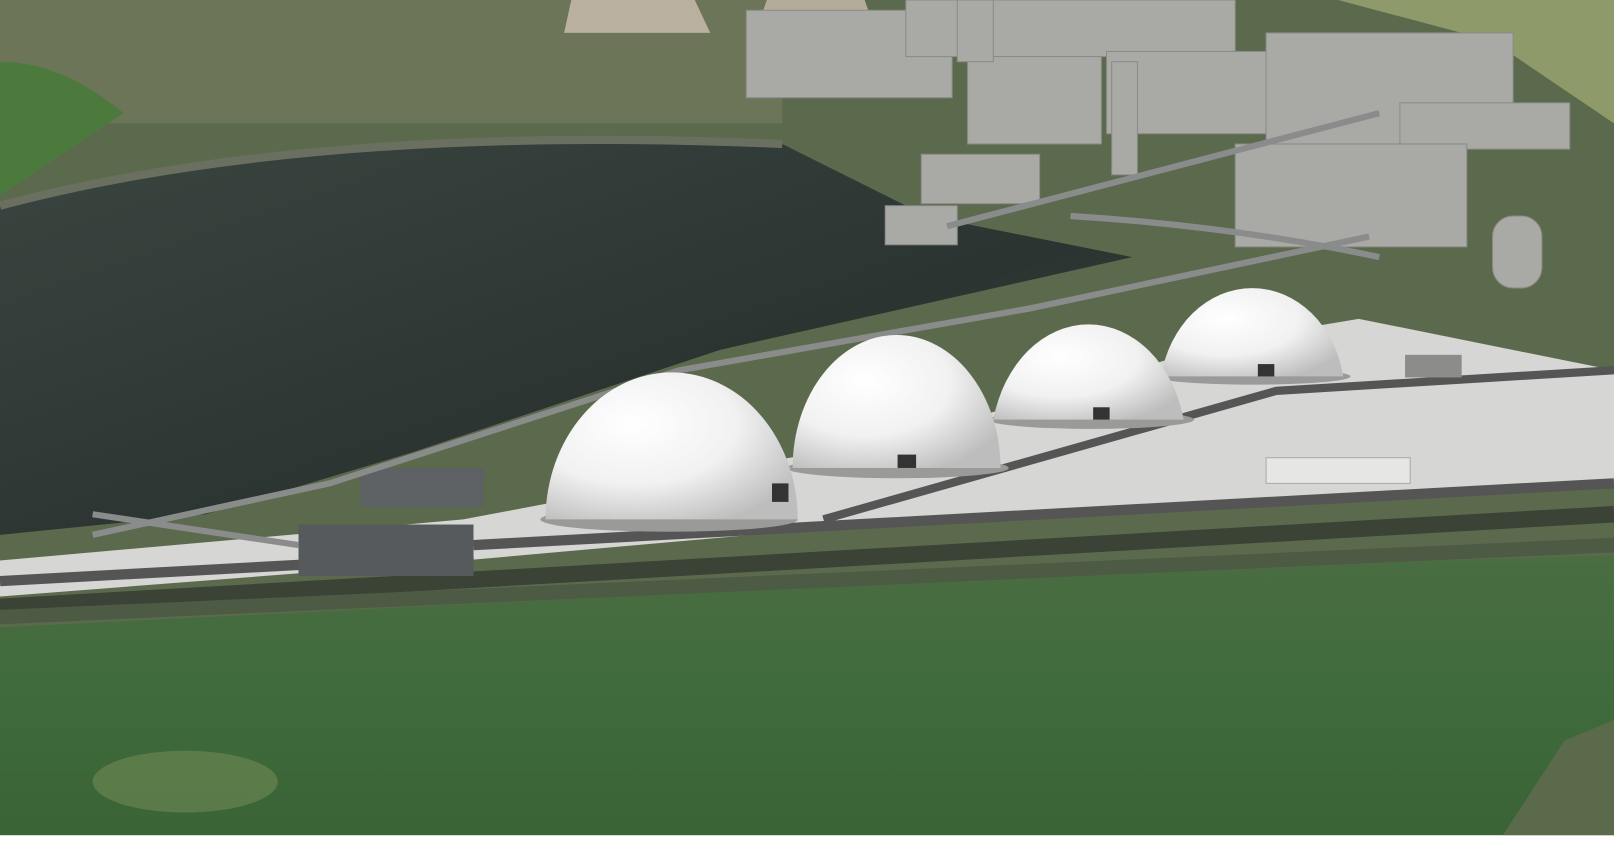 This screenshot has height=866, width=1614. I want to click on domes, so click(945, 410).